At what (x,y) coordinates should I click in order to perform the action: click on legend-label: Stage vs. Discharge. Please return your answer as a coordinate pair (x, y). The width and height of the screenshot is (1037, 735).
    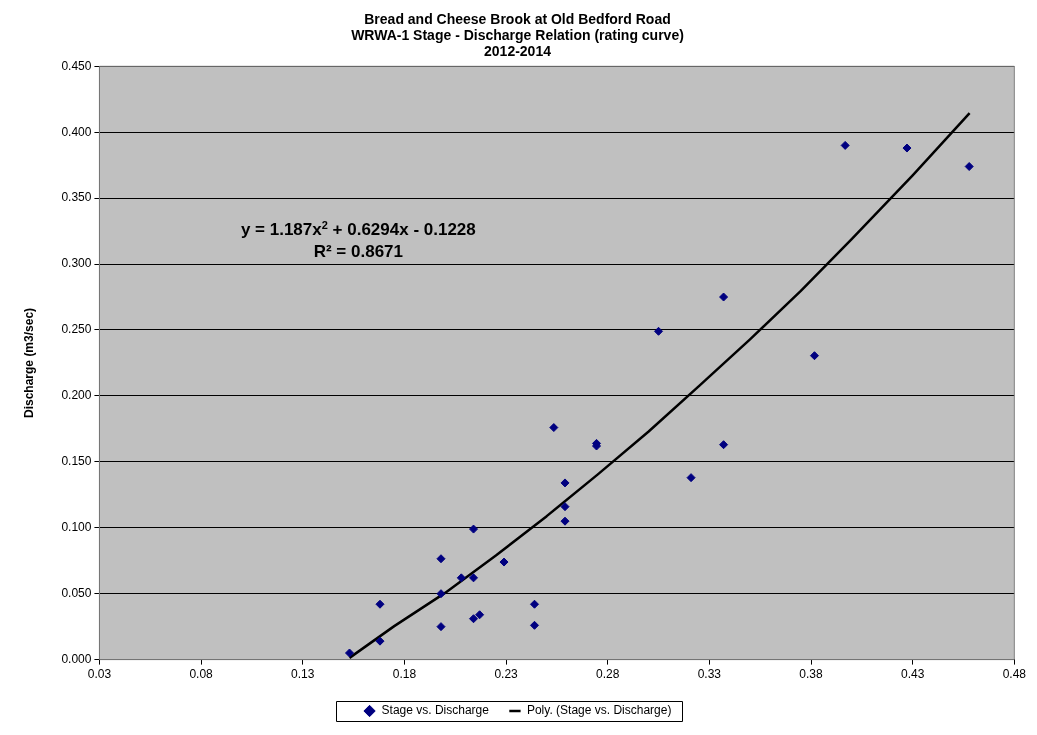
    Looking at the image, I should click on (435, 710).